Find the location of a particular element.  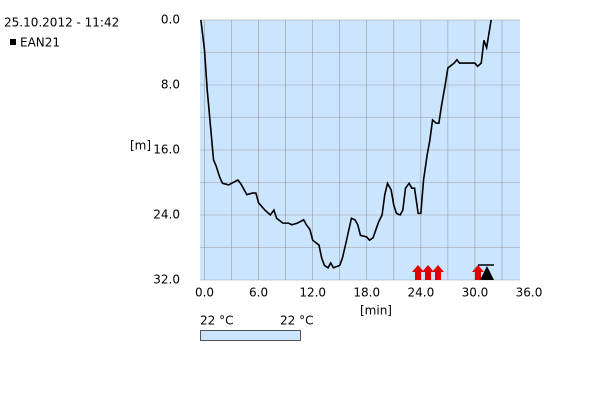

y-axis-label: [m] is located at coordinates (140, 146).